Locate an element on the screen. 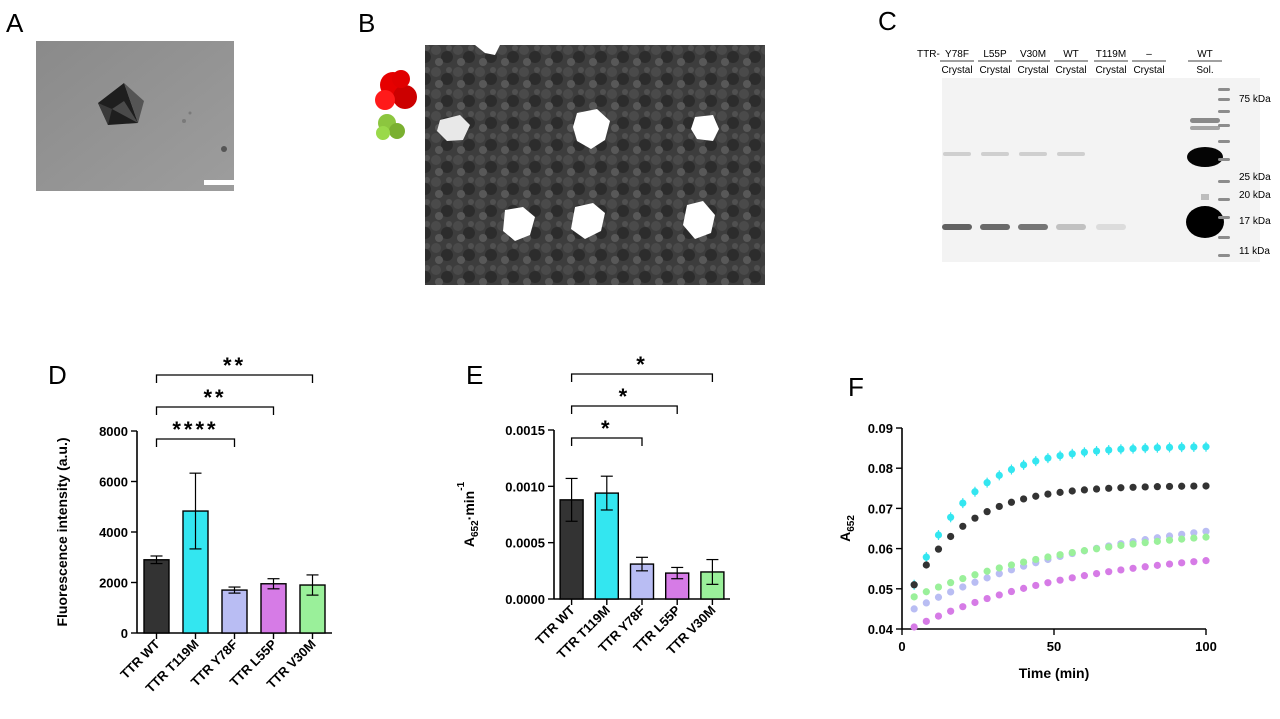 Image resolution: width=1280 pixels, height=719 pixels. y-tick-label: 8000 is located at coordinates (113, 431).